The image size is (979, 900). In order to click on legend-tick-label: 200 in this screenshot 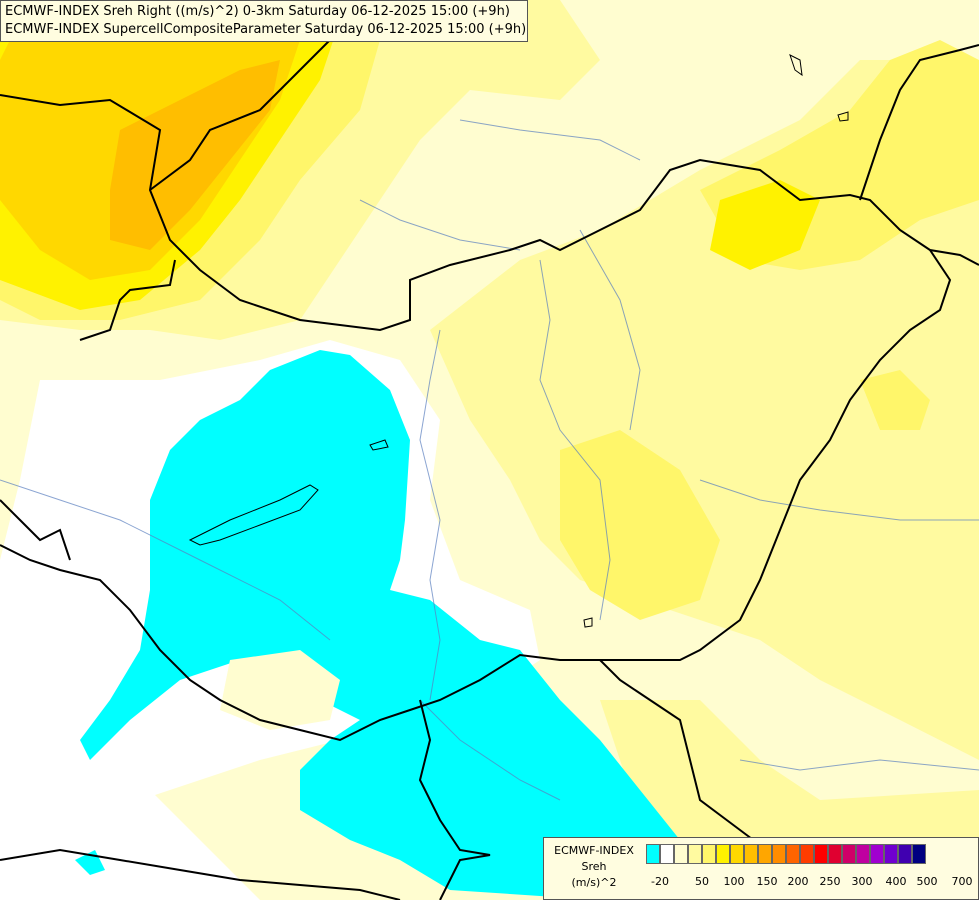, I will do `click(798, 881)`.